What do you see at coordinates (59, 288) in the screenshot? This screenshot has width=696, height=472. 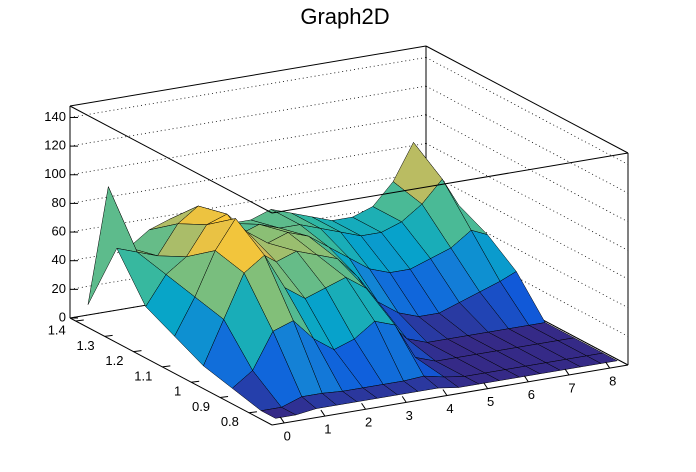 I see `z-tick-label: 20` at bounding box center [59, 288].